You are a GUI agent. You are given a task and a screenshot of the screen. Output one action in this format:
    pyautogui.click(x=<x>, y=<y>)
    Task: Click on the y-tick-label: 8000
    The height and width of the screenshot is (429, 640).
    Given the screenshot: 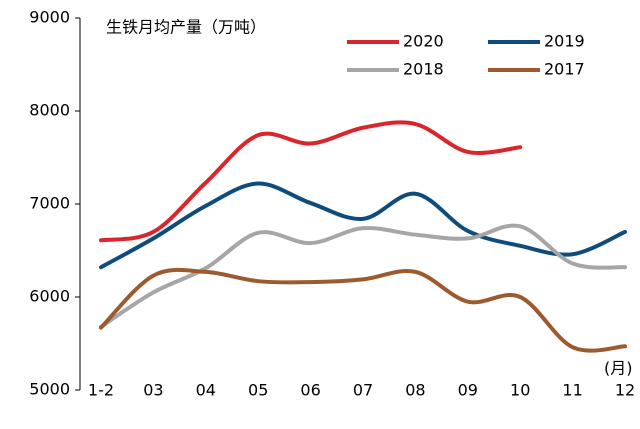 What is the action you would take?
    pyautogui.click(x=49, y=110)
    